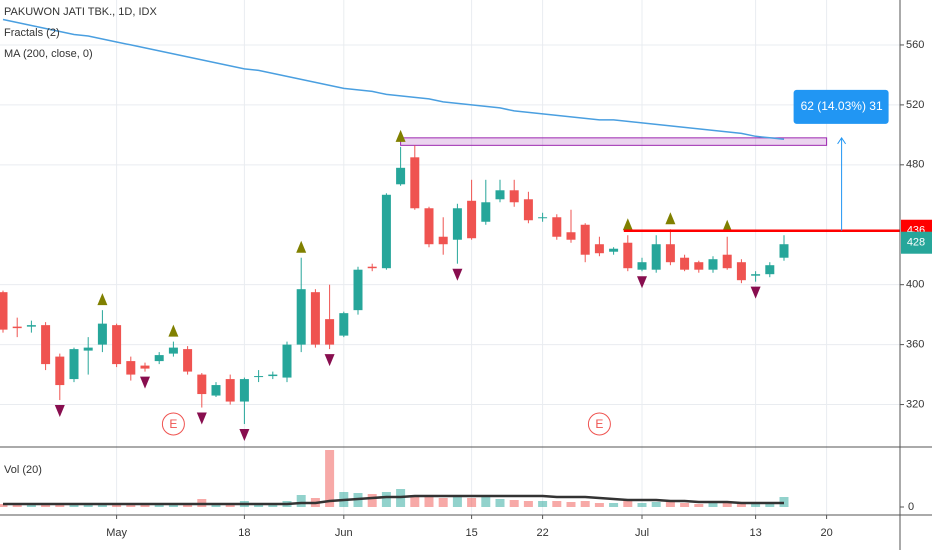  Describe the element at coordinates (826, 533) in the screenshot. I see `x-tick-label: 20` at that location.